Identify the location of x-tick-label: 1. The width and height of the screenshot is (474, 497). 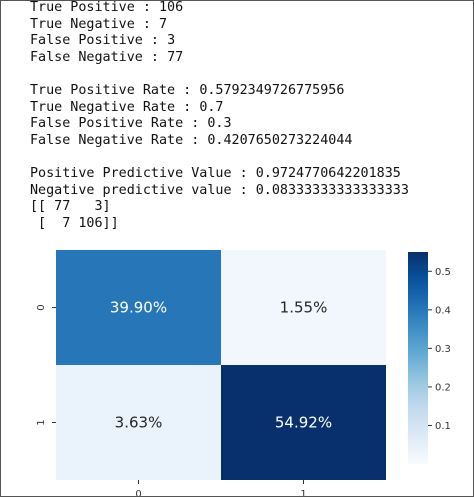
(303, 493).